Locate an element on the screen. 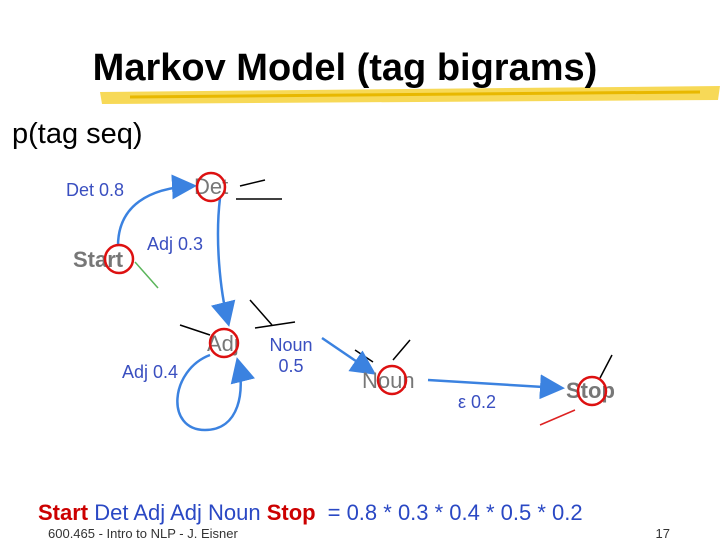 The image size is (720, 540). edge-tag: Det is located at coordinates (80, 190).